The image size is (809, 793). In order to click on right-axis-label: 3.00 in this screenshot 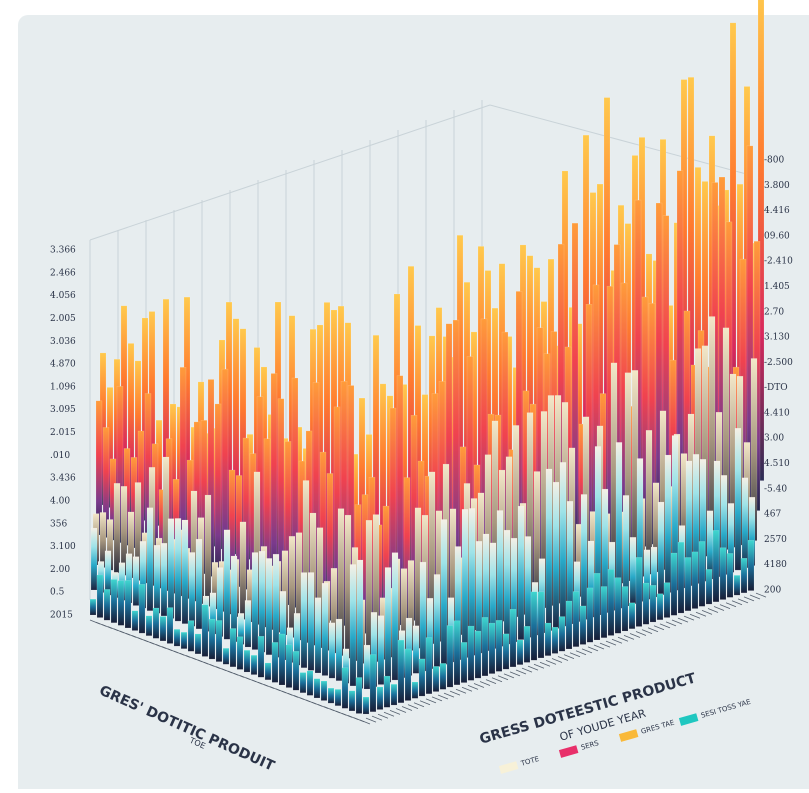, I will do `click(774, 439)`.